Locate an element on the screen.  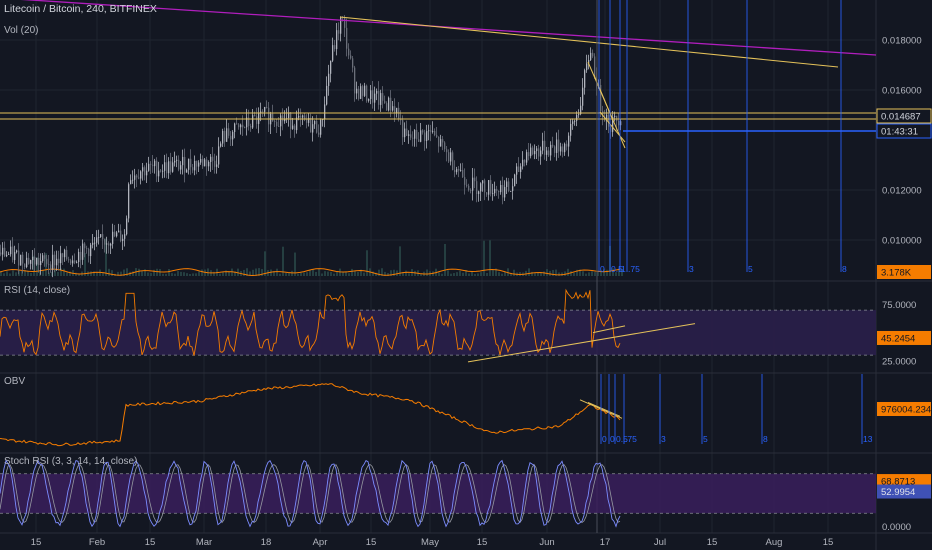
rsi-pane is located at coordinates (438, 325).